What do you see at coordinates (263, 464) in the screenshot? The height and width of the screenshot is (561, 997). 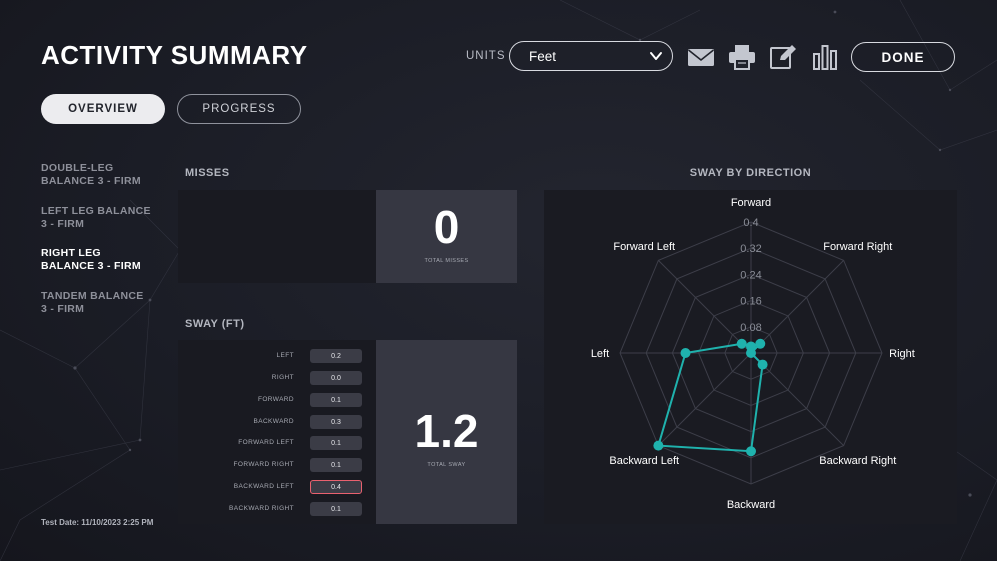 I see `sway-row-label: FORWARD RIGHT` at bounding box center [263, 464].